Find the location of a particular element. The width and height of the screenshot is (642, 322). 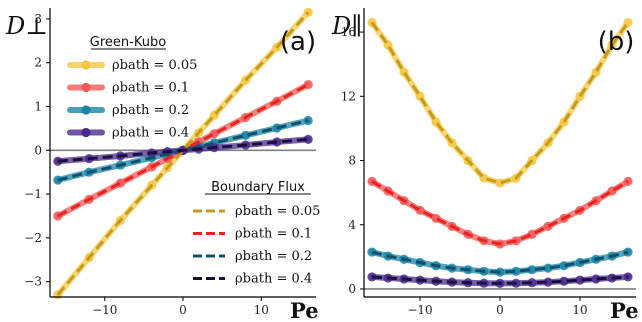

panel-label: (a) is located at coordinates (298, 42).